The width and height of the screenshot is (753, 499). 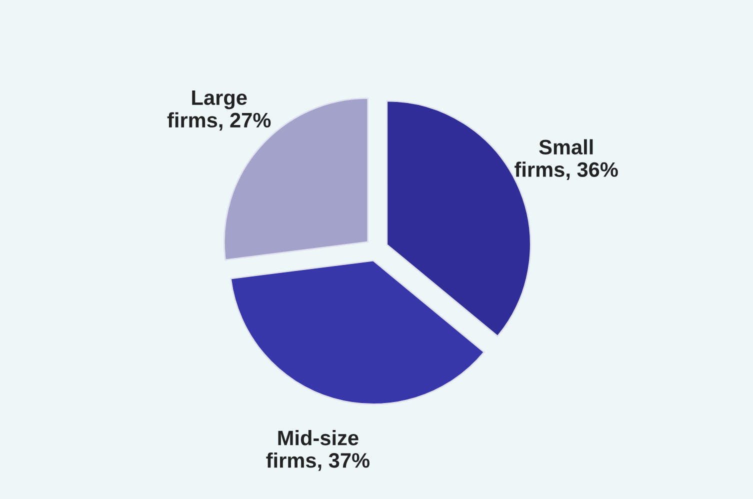 I want to click on slice-label: Large firms, 27%, so click(x=219, y=110).